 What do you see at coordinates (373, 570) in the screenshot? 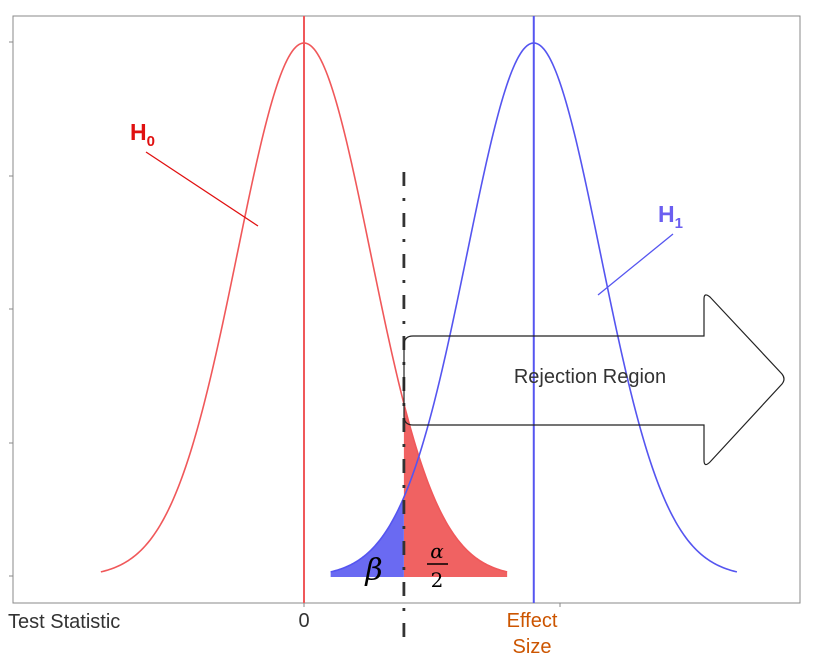
I see `beta-symbol: β` at bounding box center [373, 570].